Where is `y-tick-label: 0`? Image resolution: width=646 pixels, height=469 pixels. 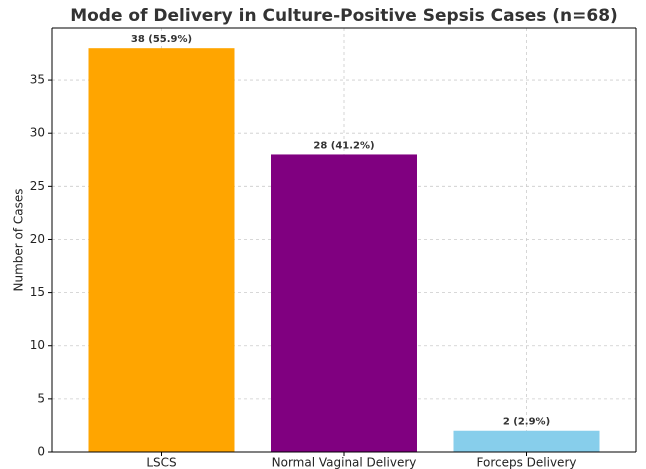 y-tick-label: 0 is located at coordinates (41, 452).